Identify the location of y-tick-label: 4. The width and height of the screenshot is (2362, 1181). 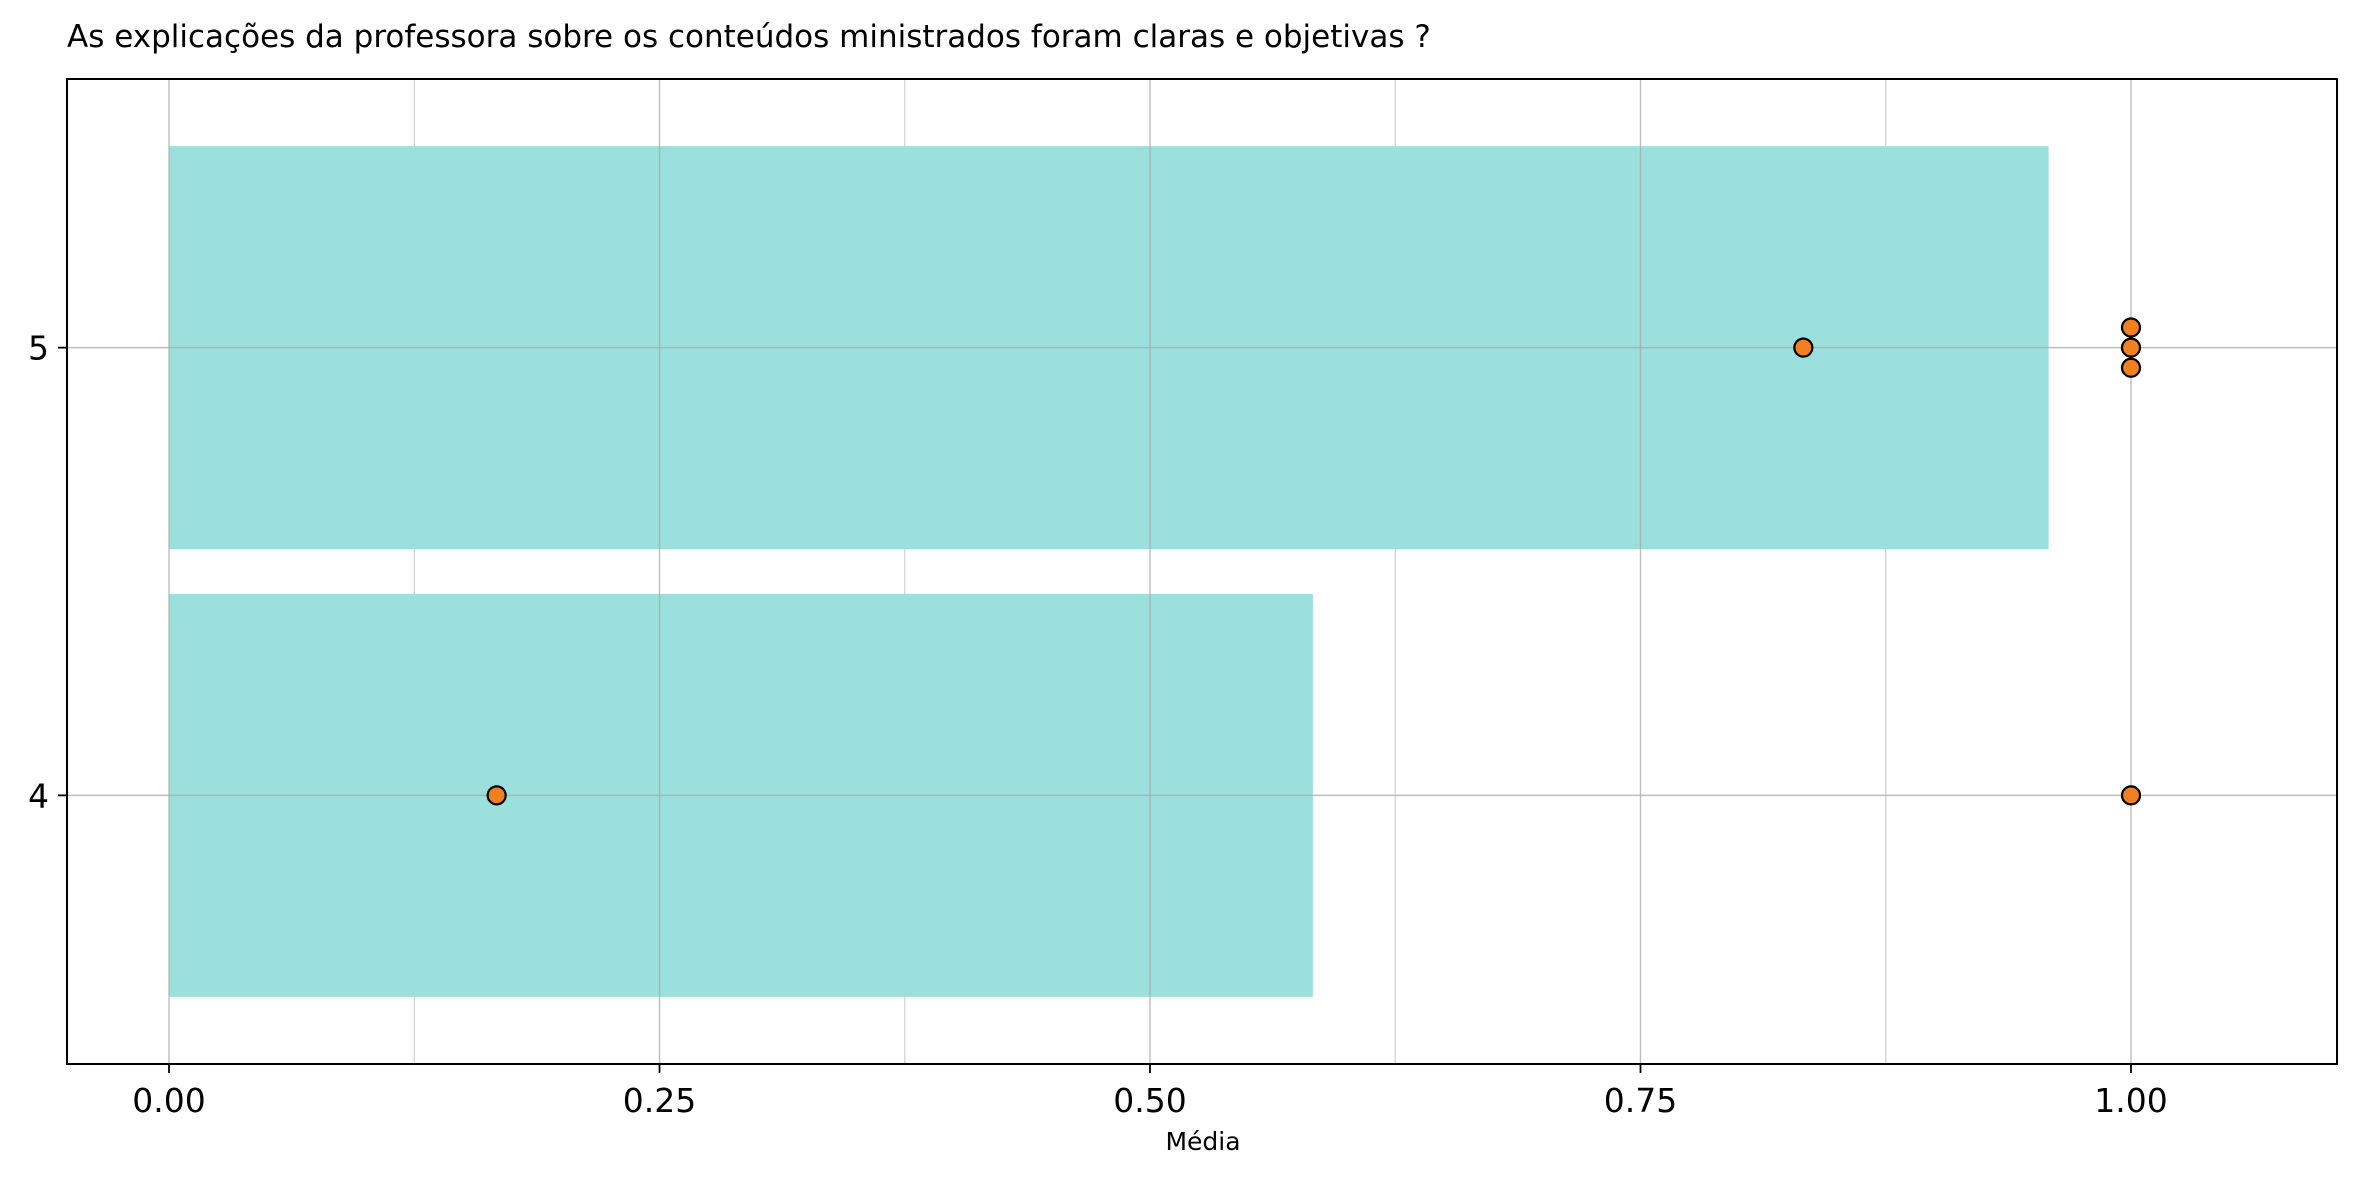
(38, 795).